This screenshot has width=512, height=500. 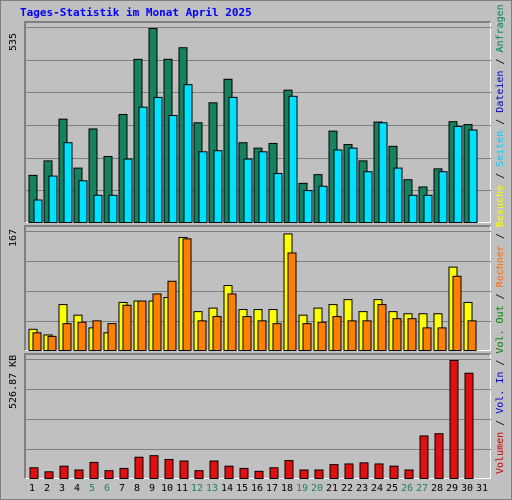 I want to click on day-label-8: 8, so click(x=137, y=488).